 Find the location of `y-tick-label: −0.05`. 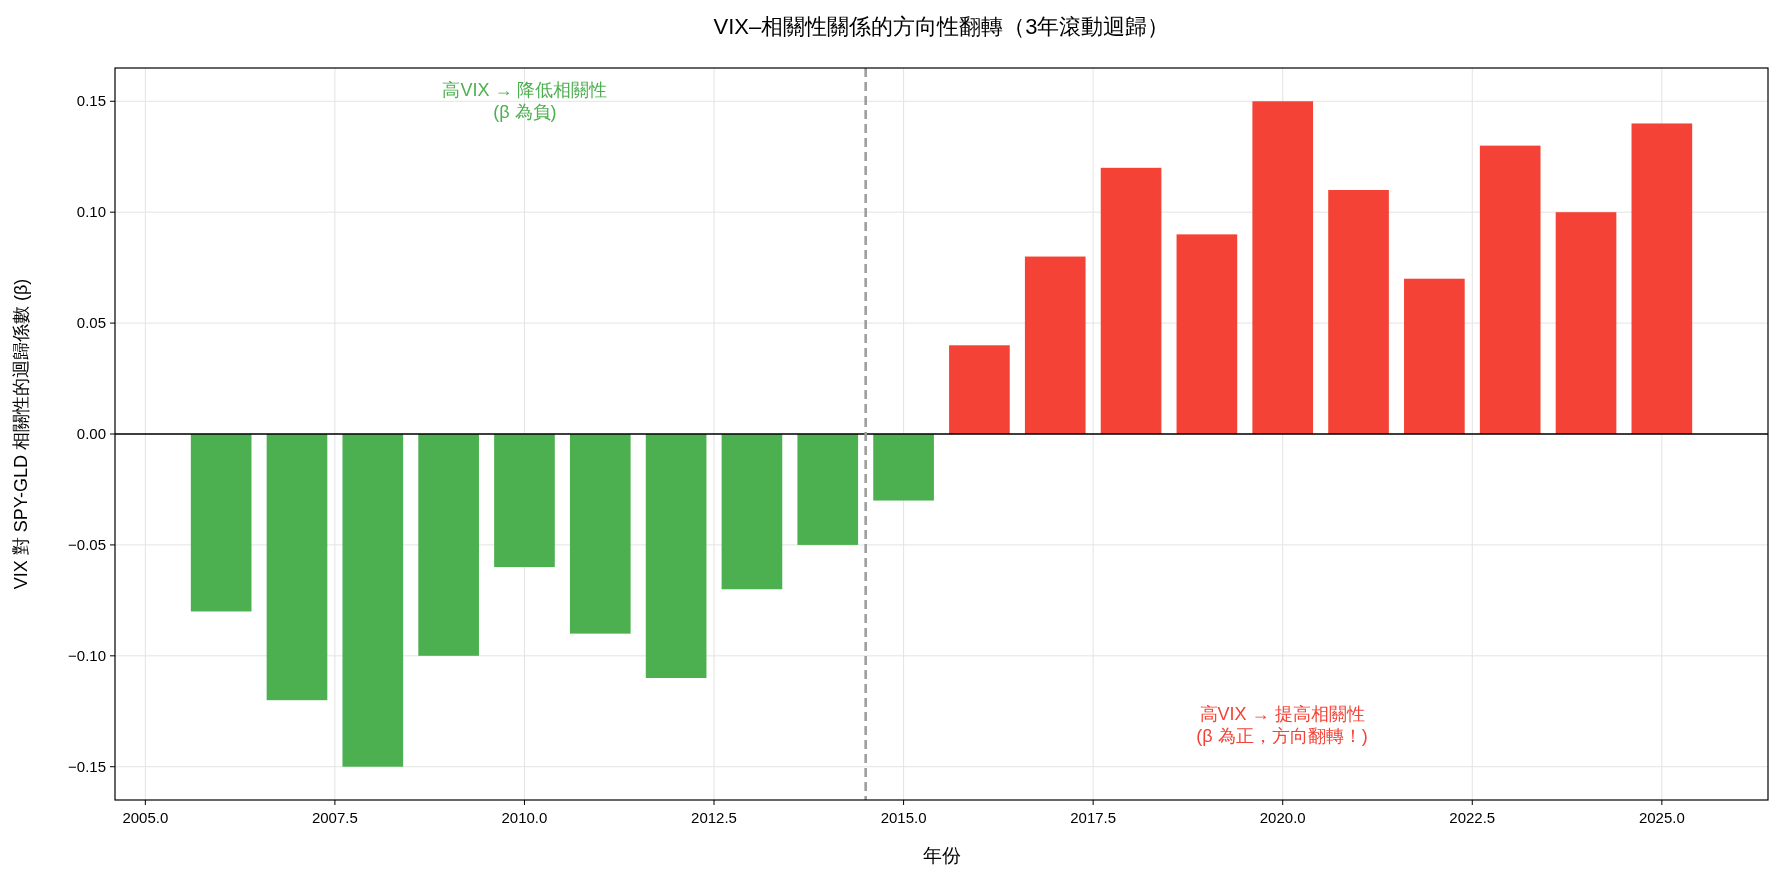

y-tick-label: −0.05 is located at coordinates (87, 544).